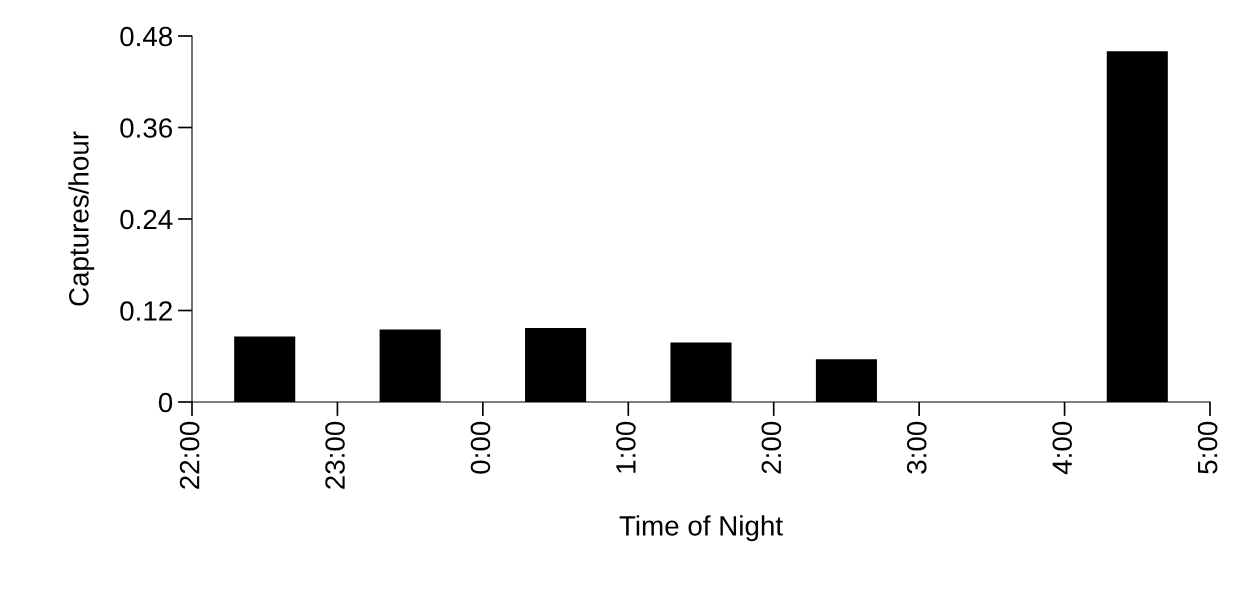 The image size is (1235, 590). I want to click on x-tick-label: 3:00, so click(916, 447).